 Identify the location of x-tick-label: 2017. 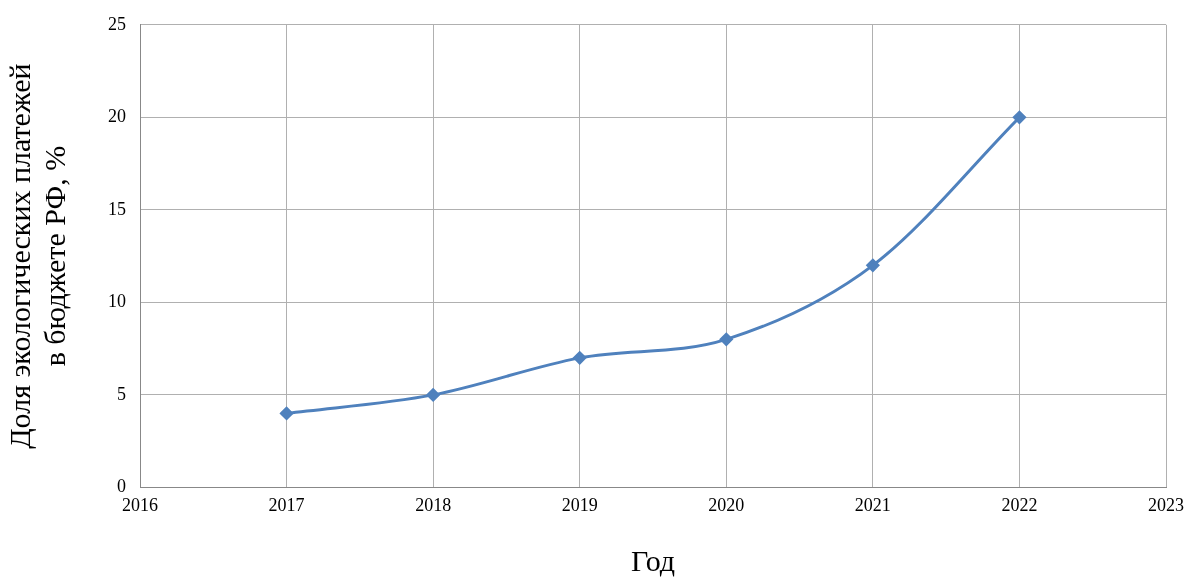
(286, 504).